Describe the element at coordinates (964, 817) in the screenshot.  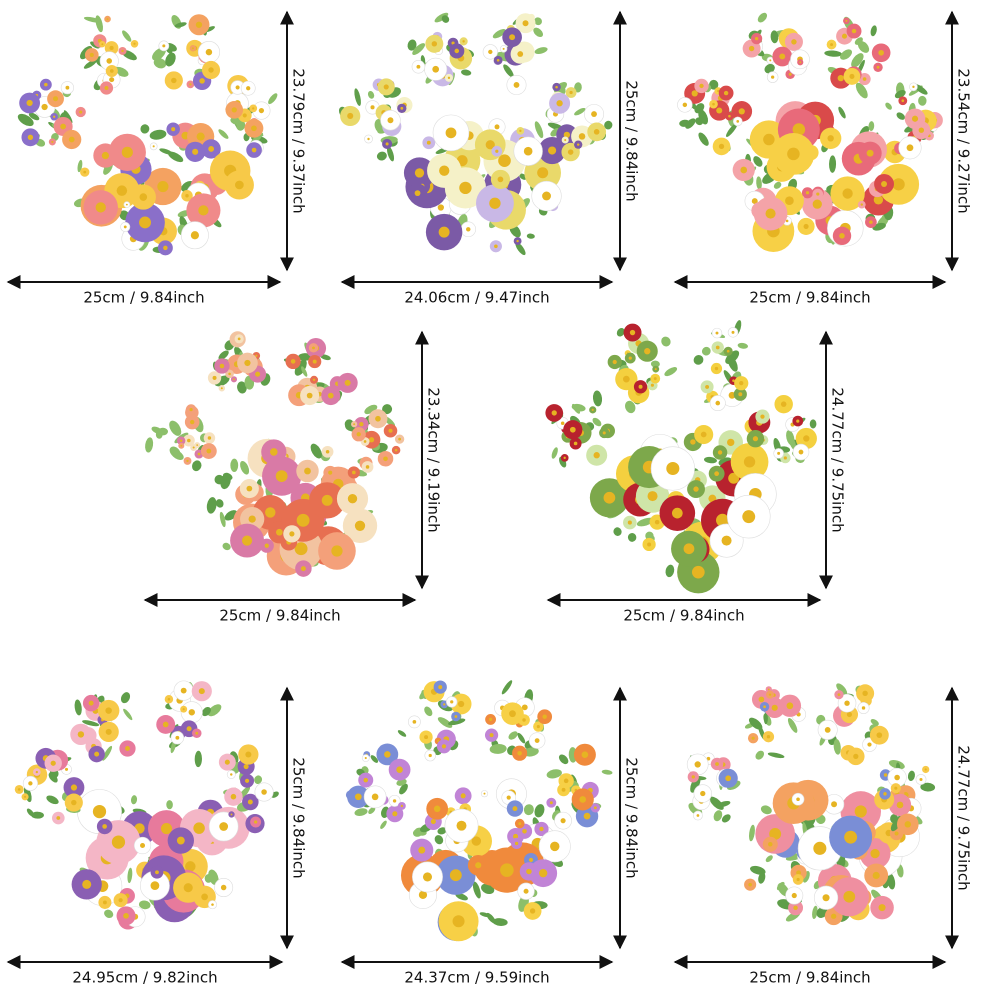
I see `height-label: 24.77cm / 9.75inch` at that location.